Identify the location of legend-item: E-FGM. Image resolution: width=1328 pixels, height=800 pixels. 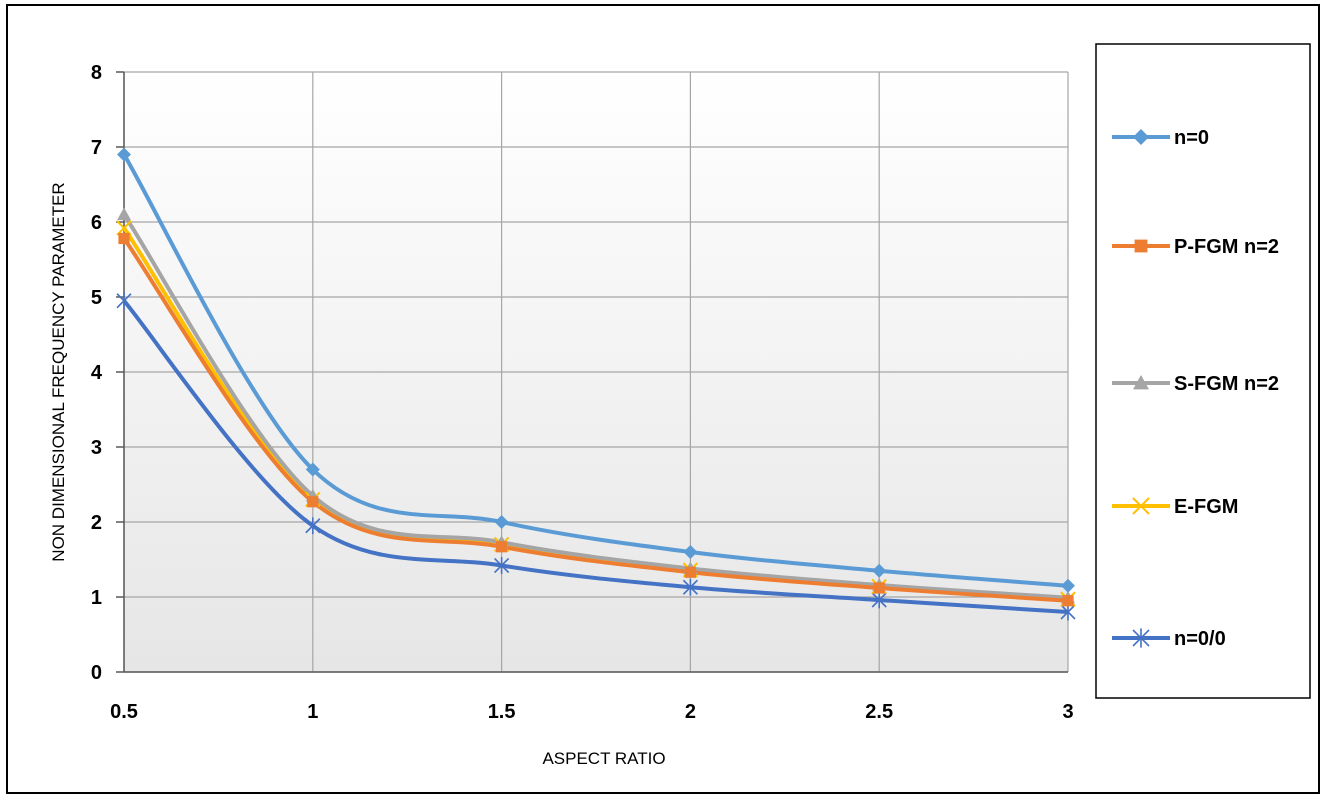
(1175, 507).